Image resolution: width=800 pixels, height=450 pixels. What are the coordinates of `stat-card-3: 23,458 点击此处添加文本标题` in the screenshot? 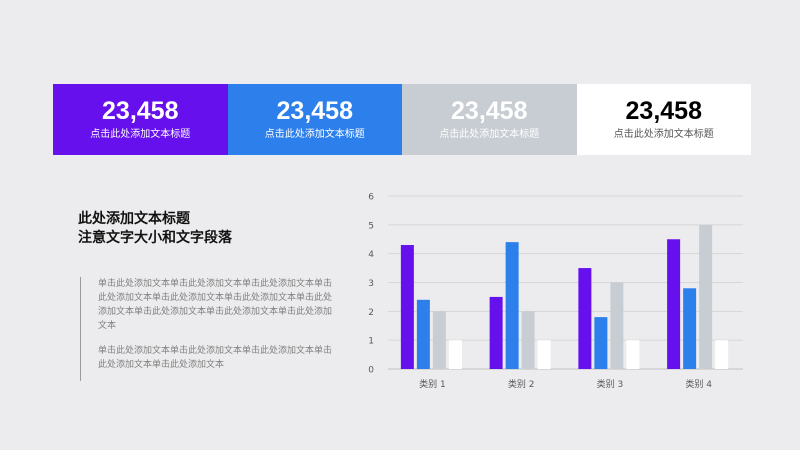 It's located at (489, 119).